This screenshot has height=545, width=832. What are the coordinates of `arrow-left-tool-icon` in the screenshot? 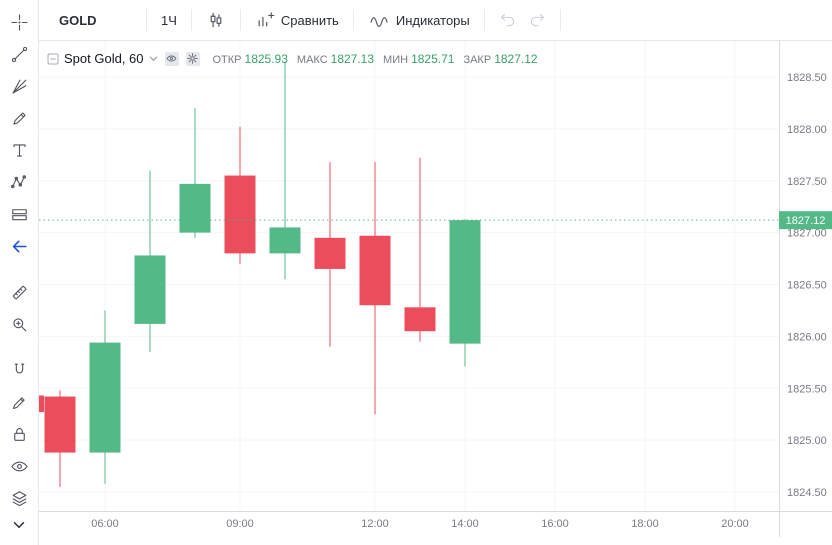 It's located at (19, 246).